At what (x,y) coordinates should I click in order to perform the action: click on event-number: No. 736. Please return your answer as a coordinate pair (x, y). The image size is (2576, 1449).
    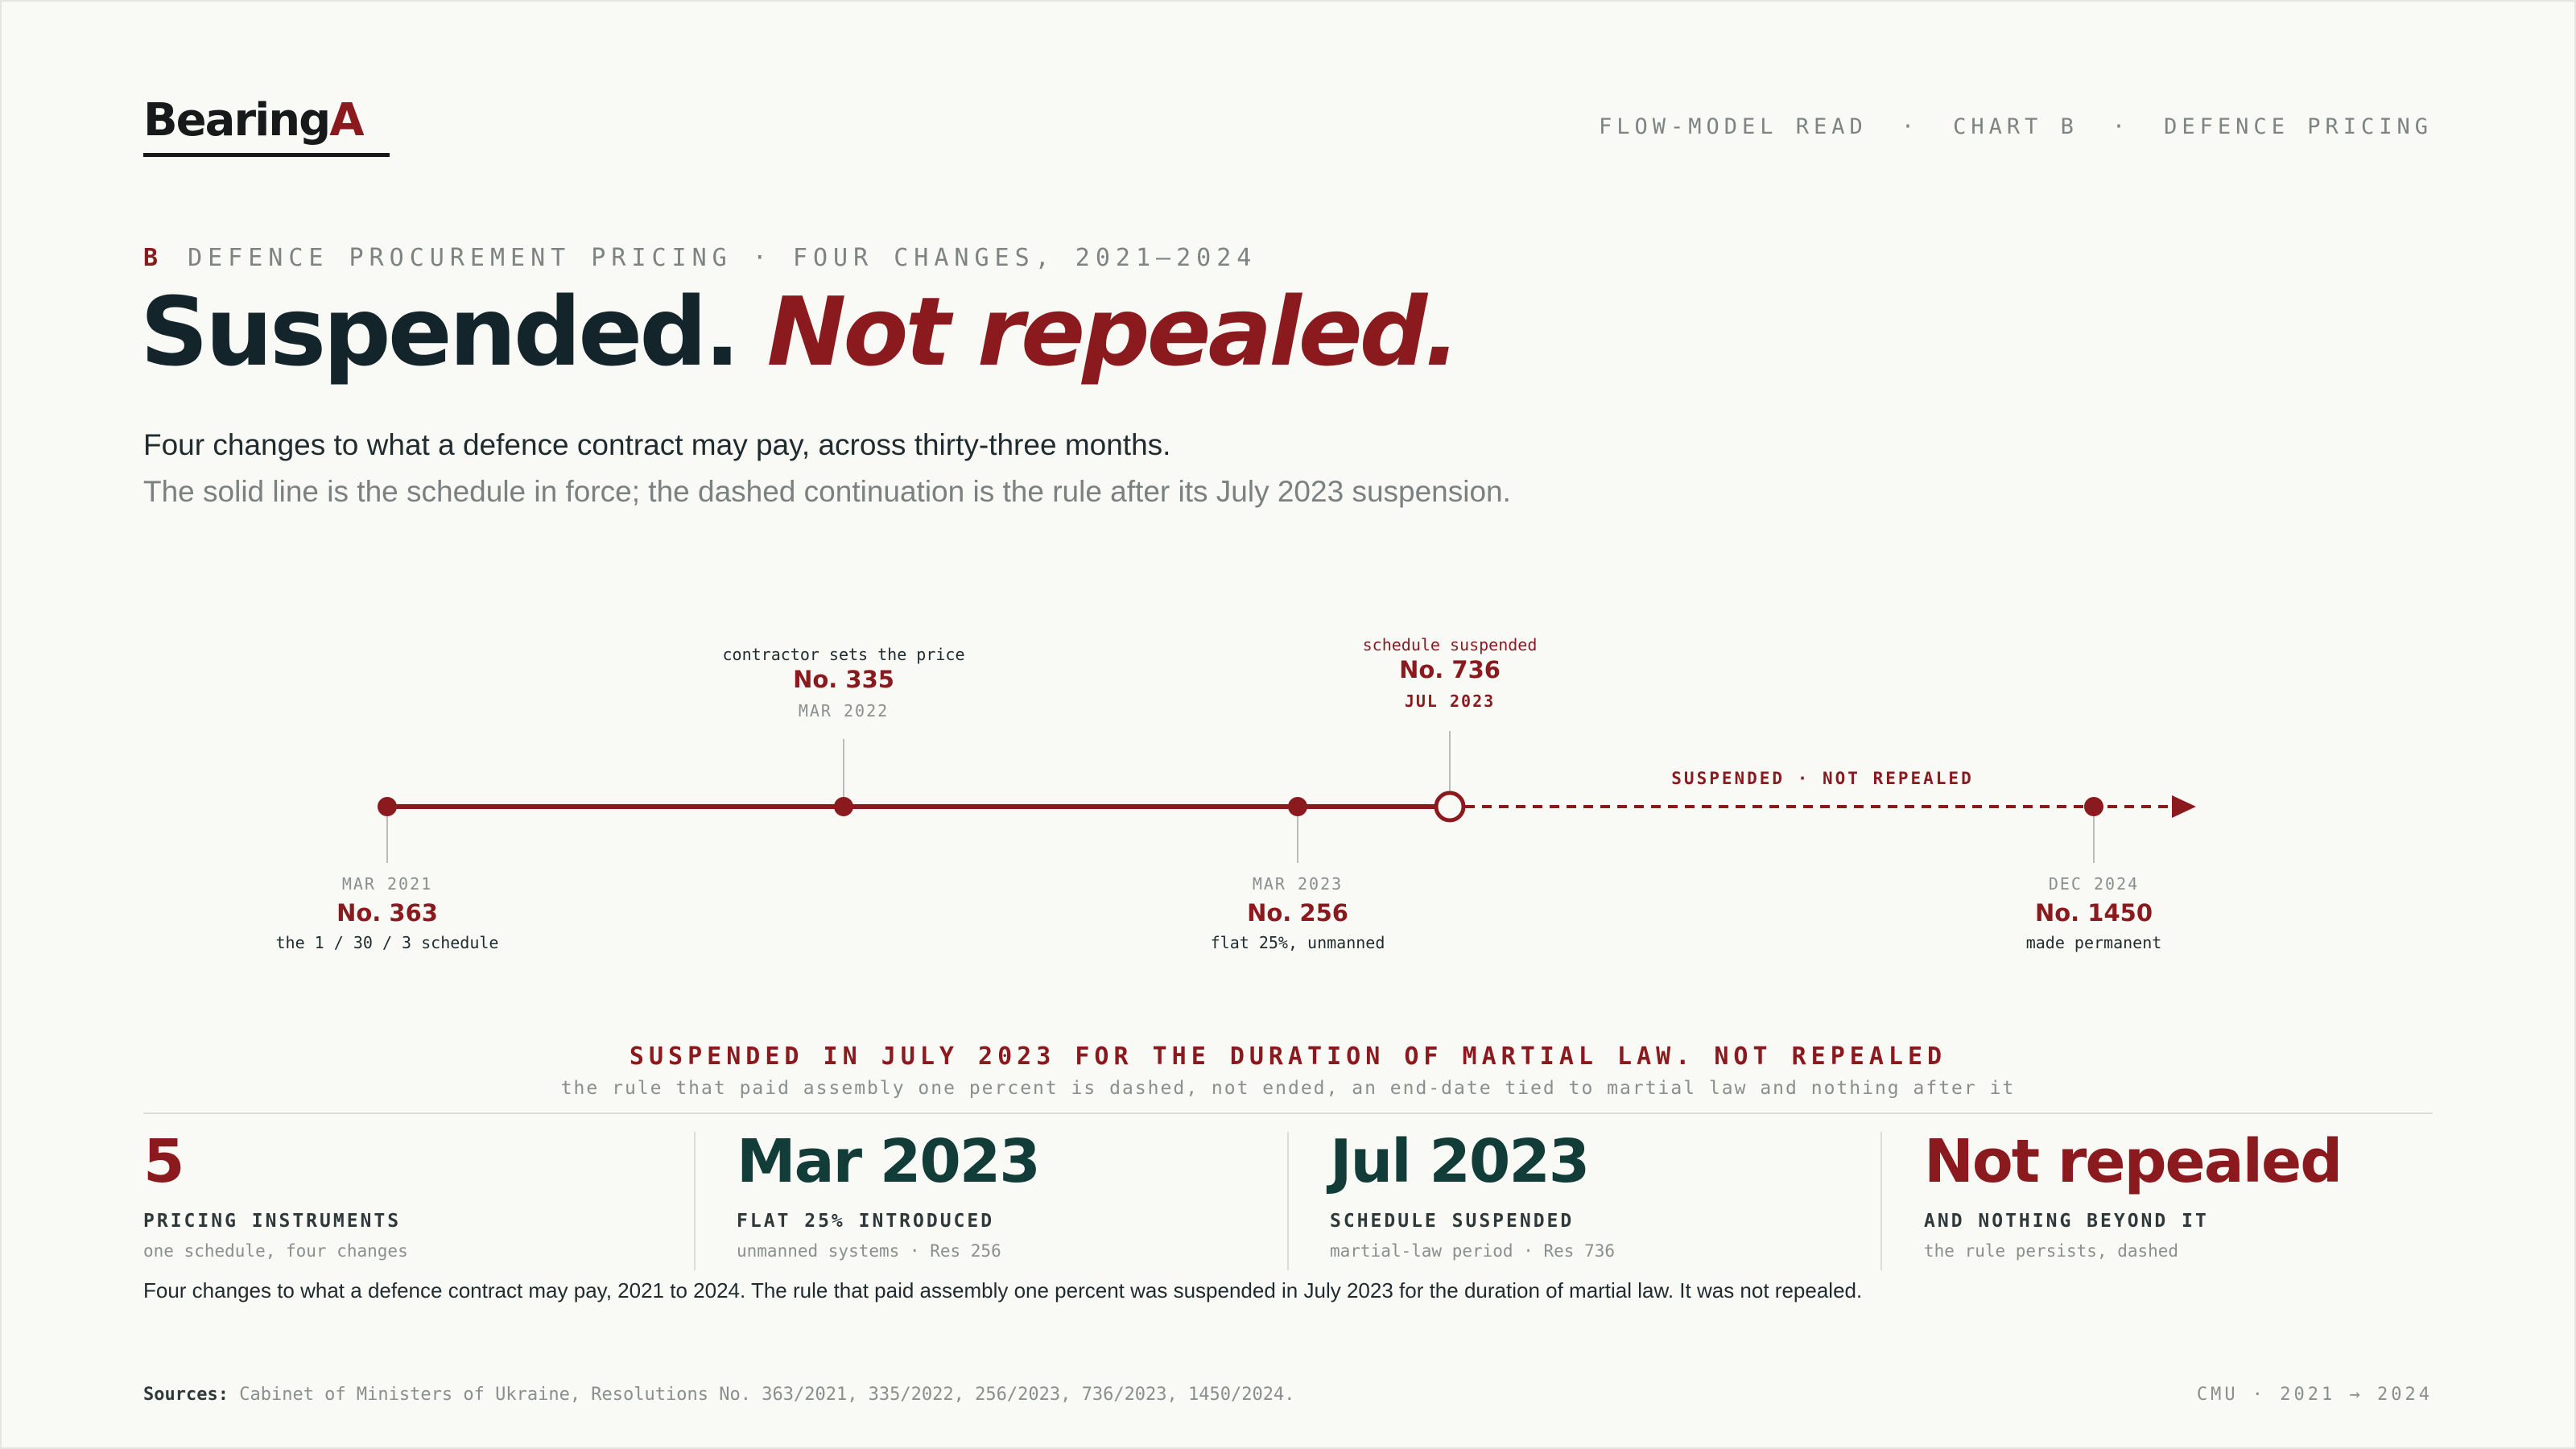
    Looking at the image, I should click on (1450, 669).